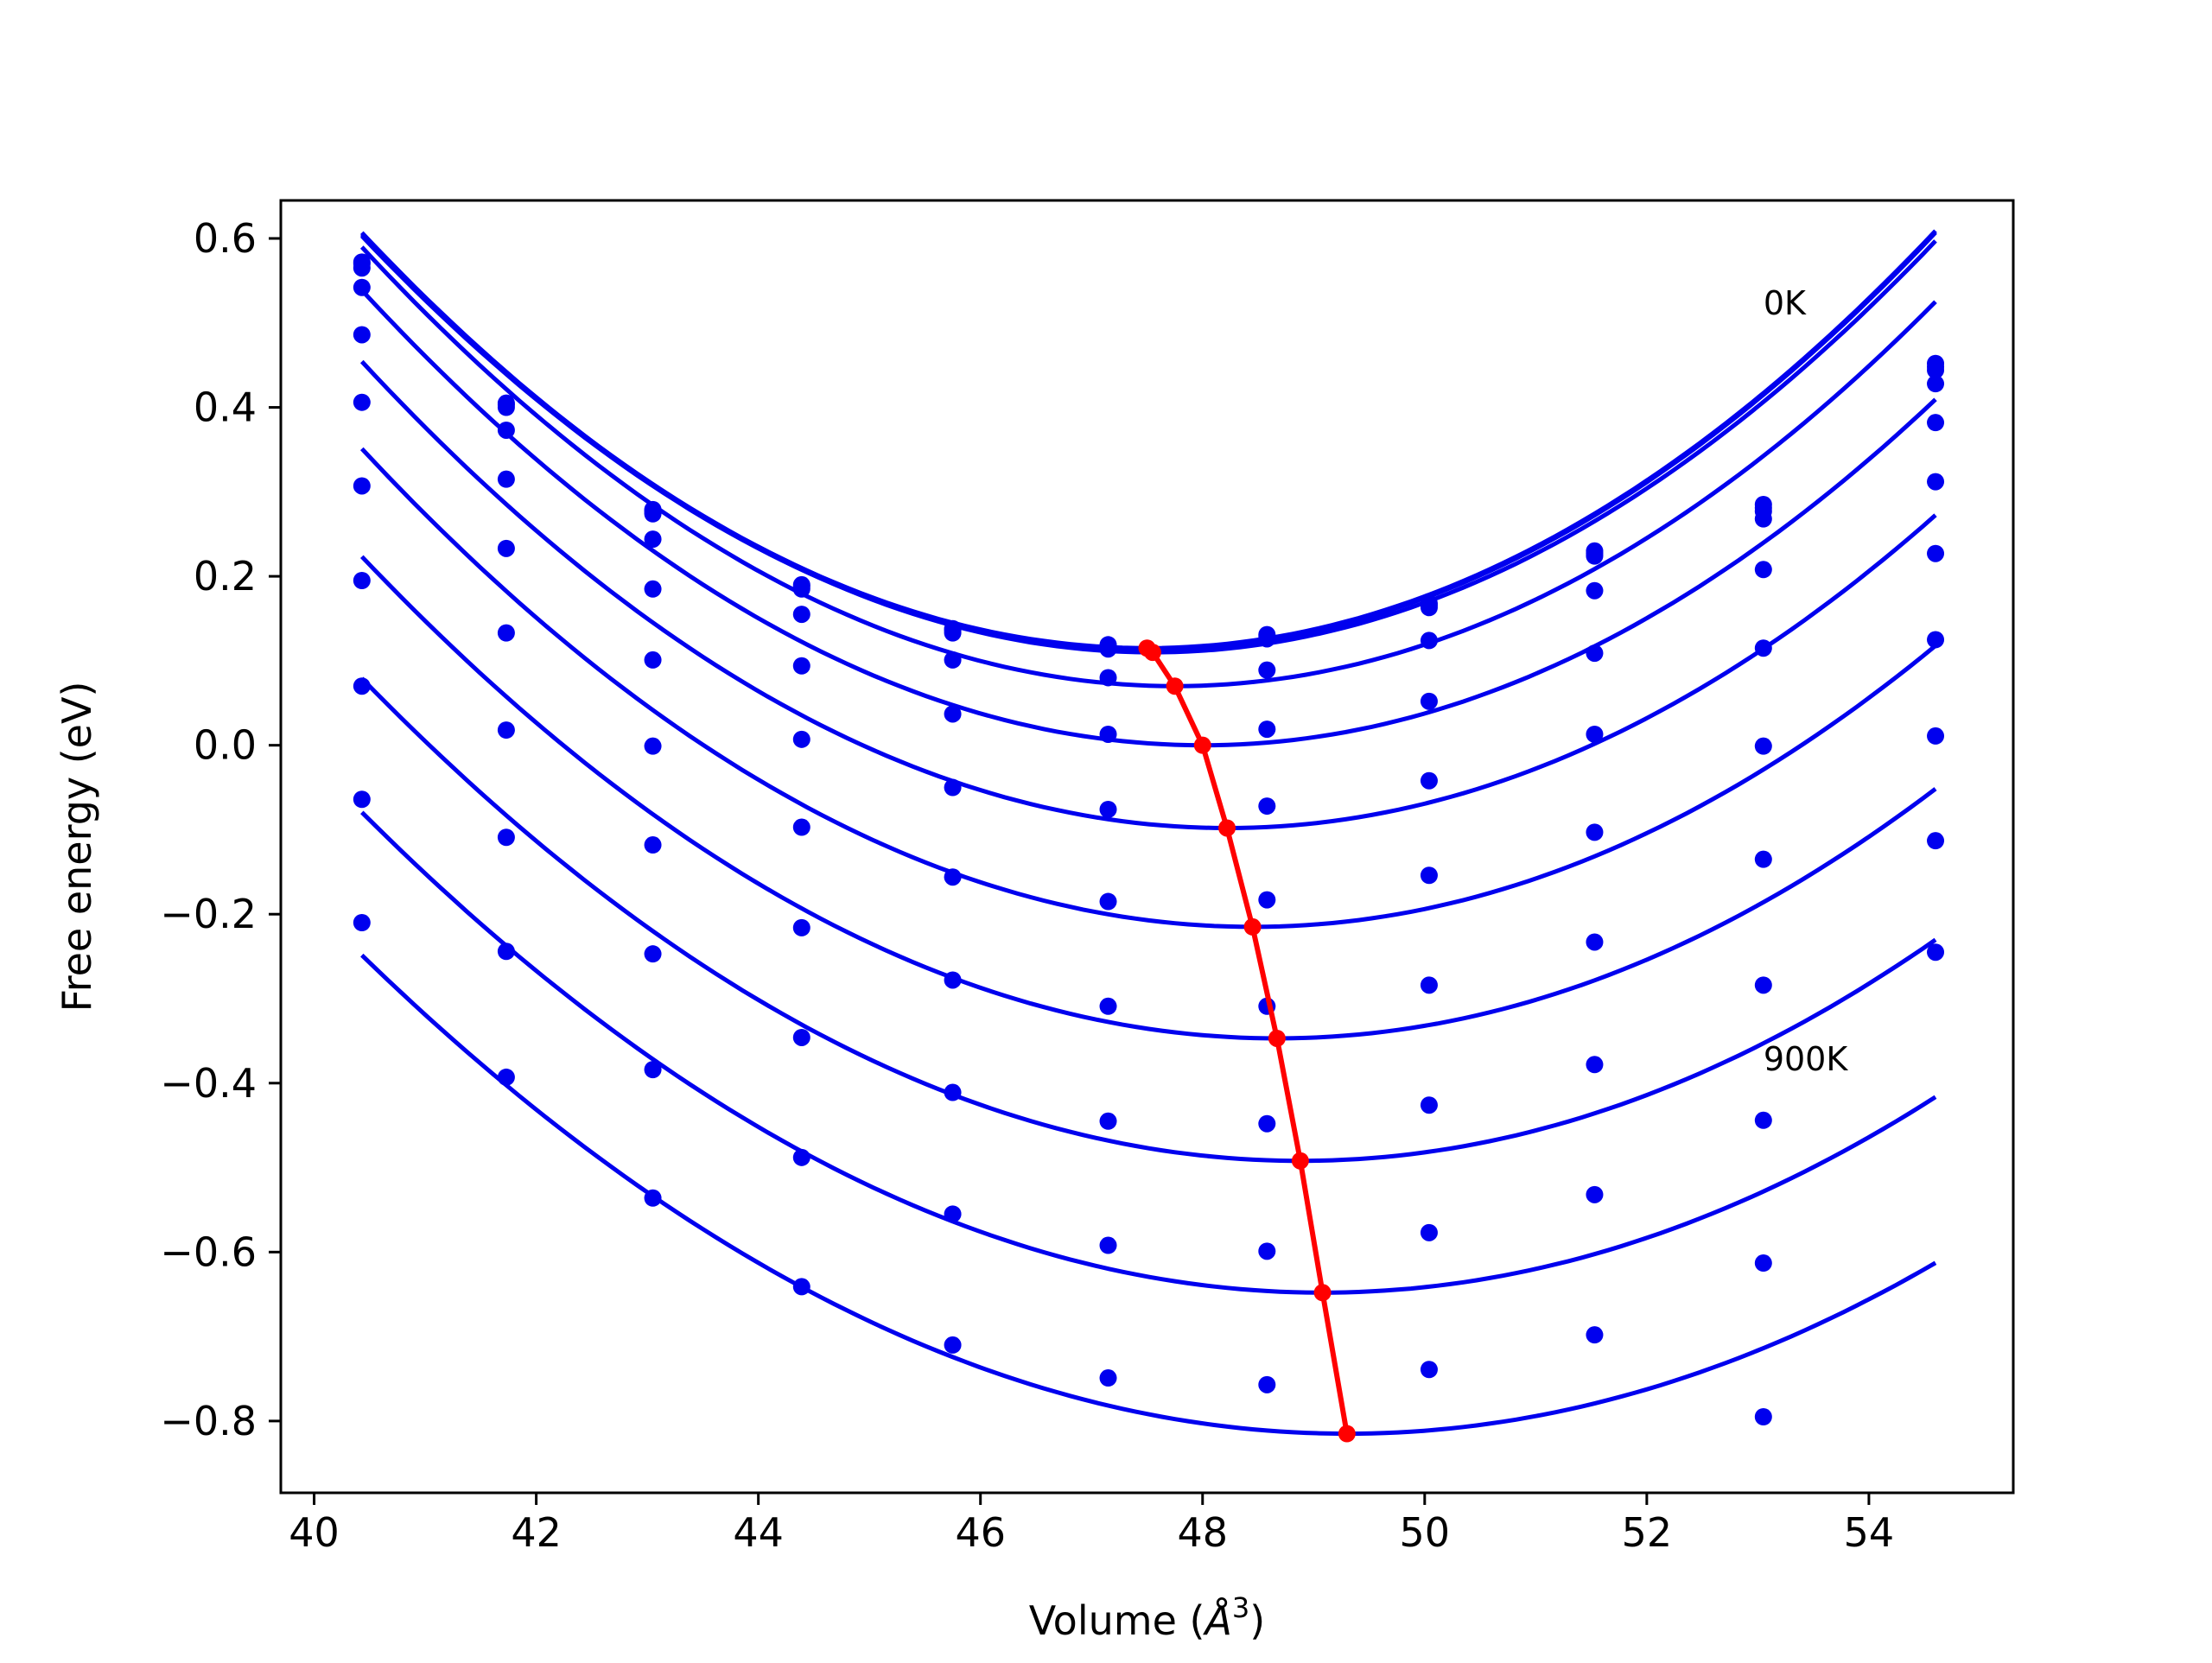 The width and height of the screenshot is (2212, 1663). What do you see at coordinates (77, 847) in the screenshot?
I see `y-axis-label: Free energy (eV)` at bounding box center [77, 847].